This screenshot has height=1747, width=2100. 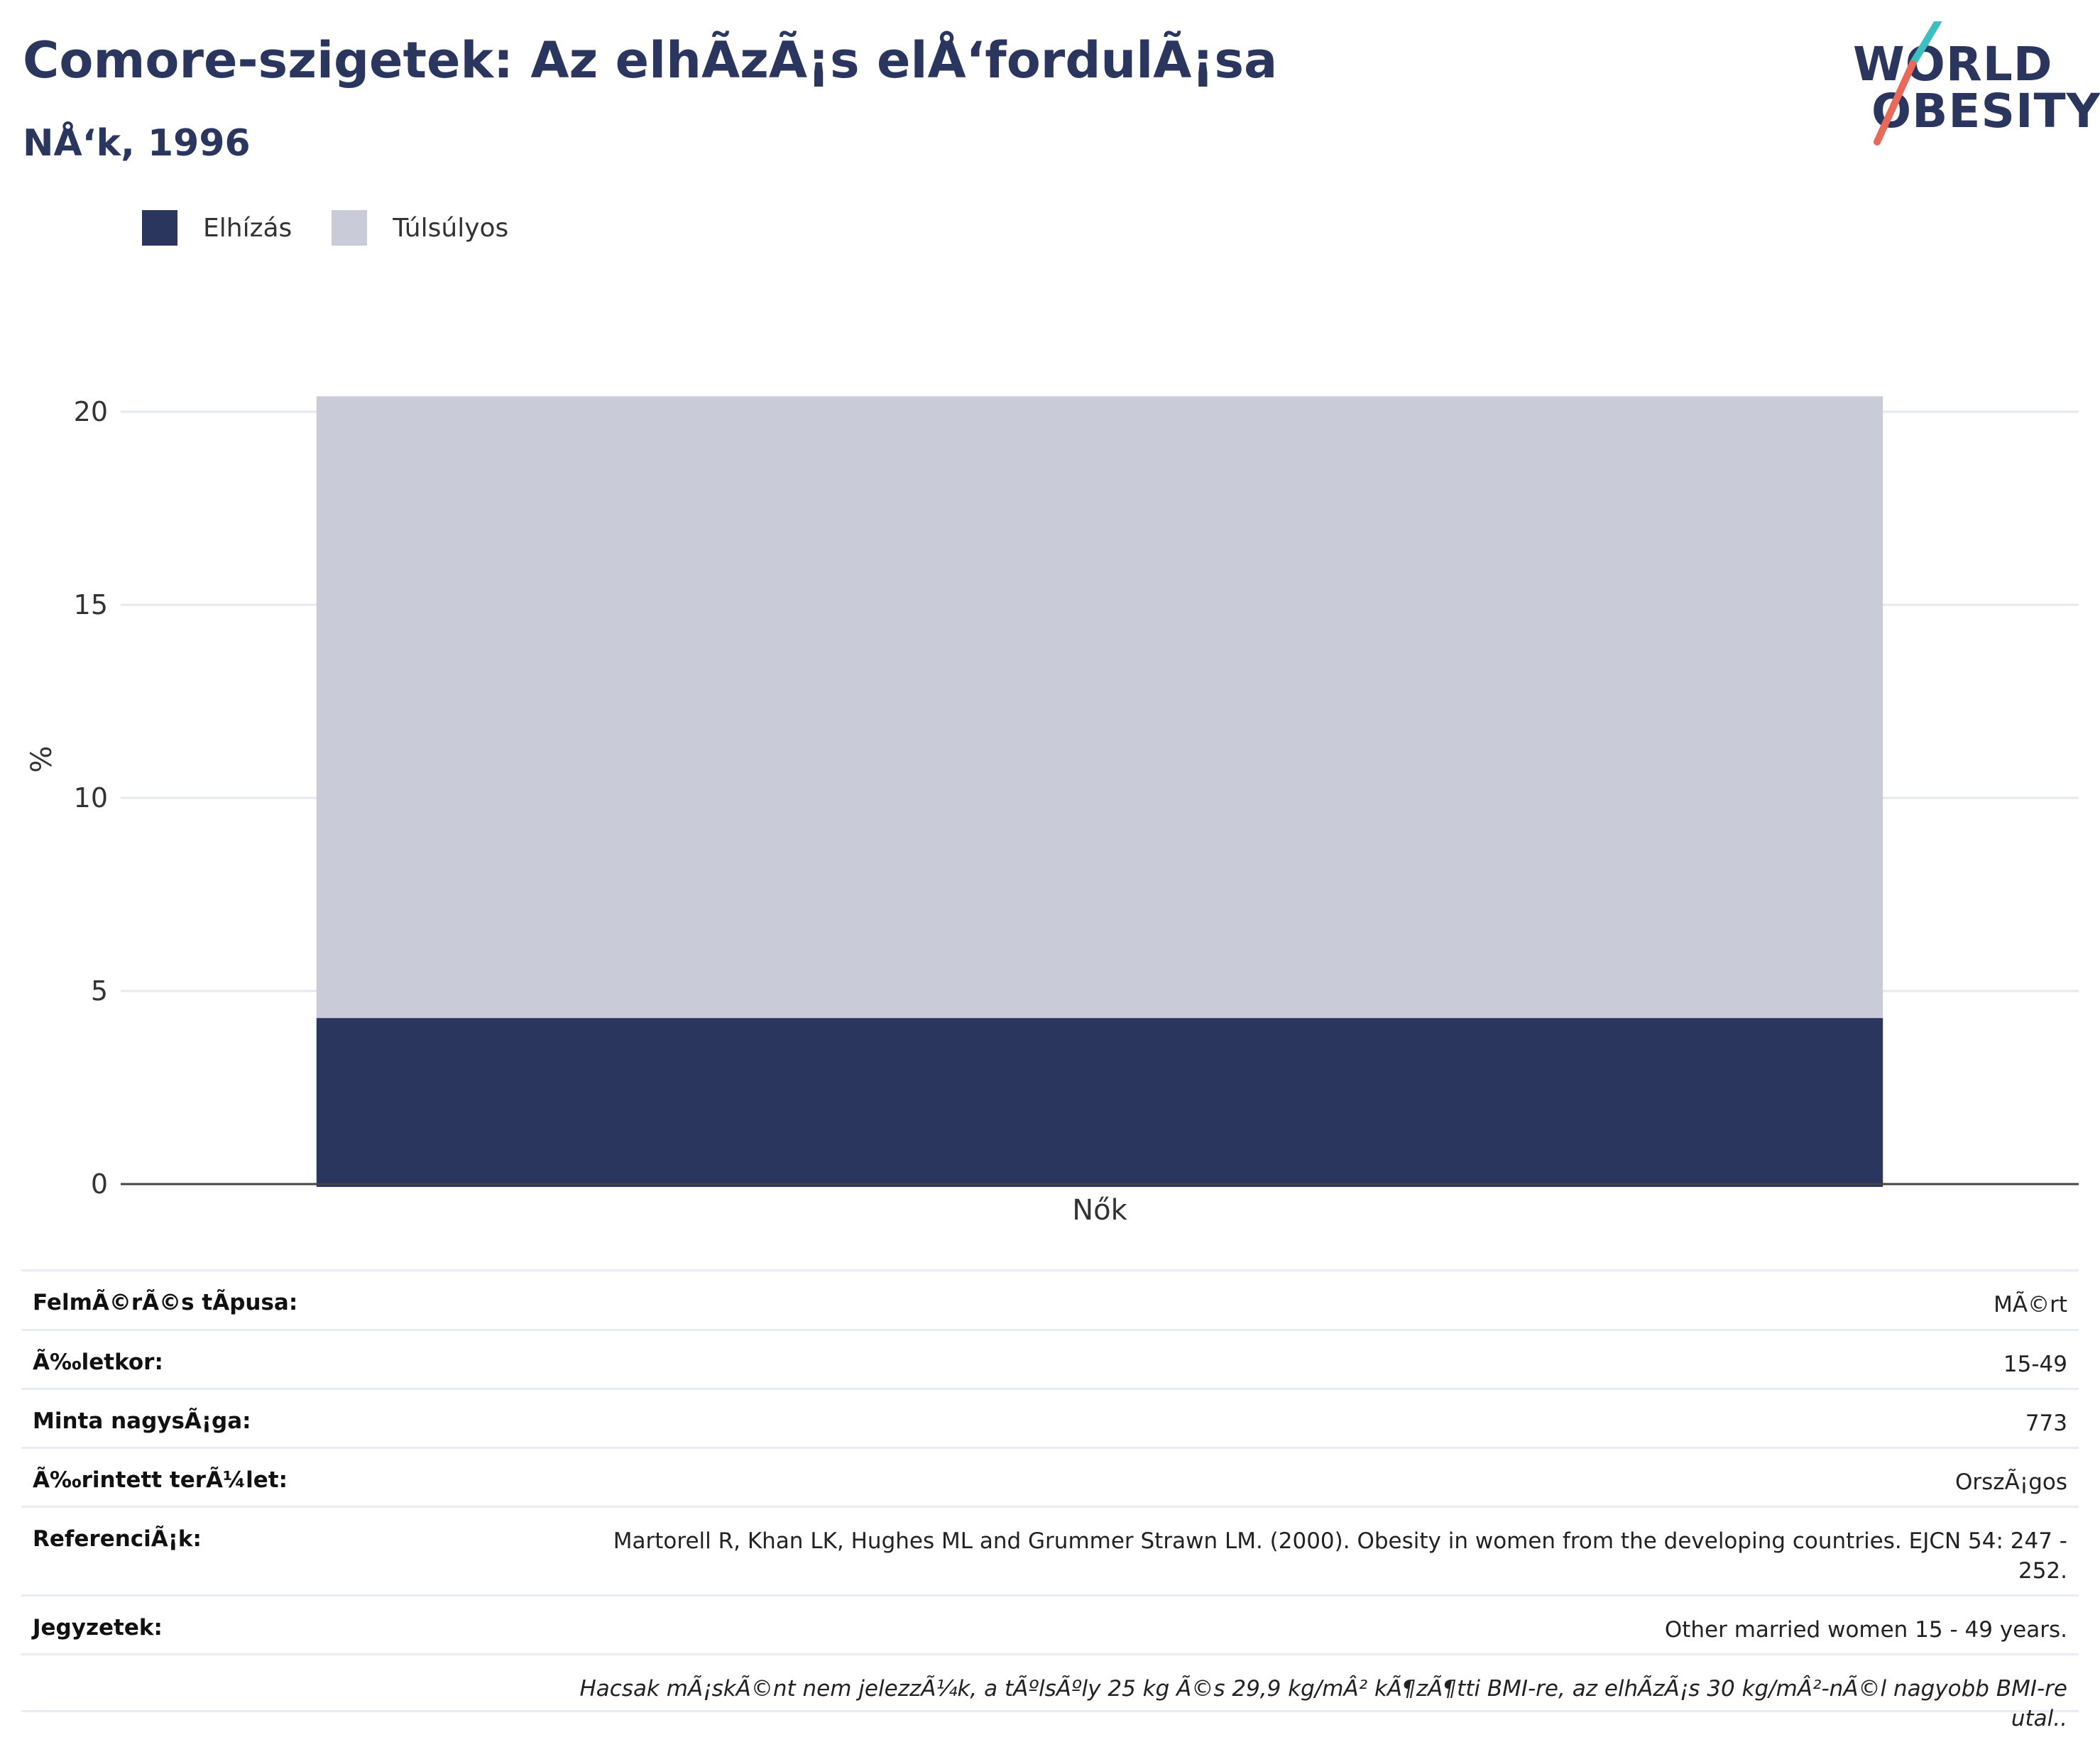 I want to click on logo-line-1: WORLD, so click(x=1953, y=64).